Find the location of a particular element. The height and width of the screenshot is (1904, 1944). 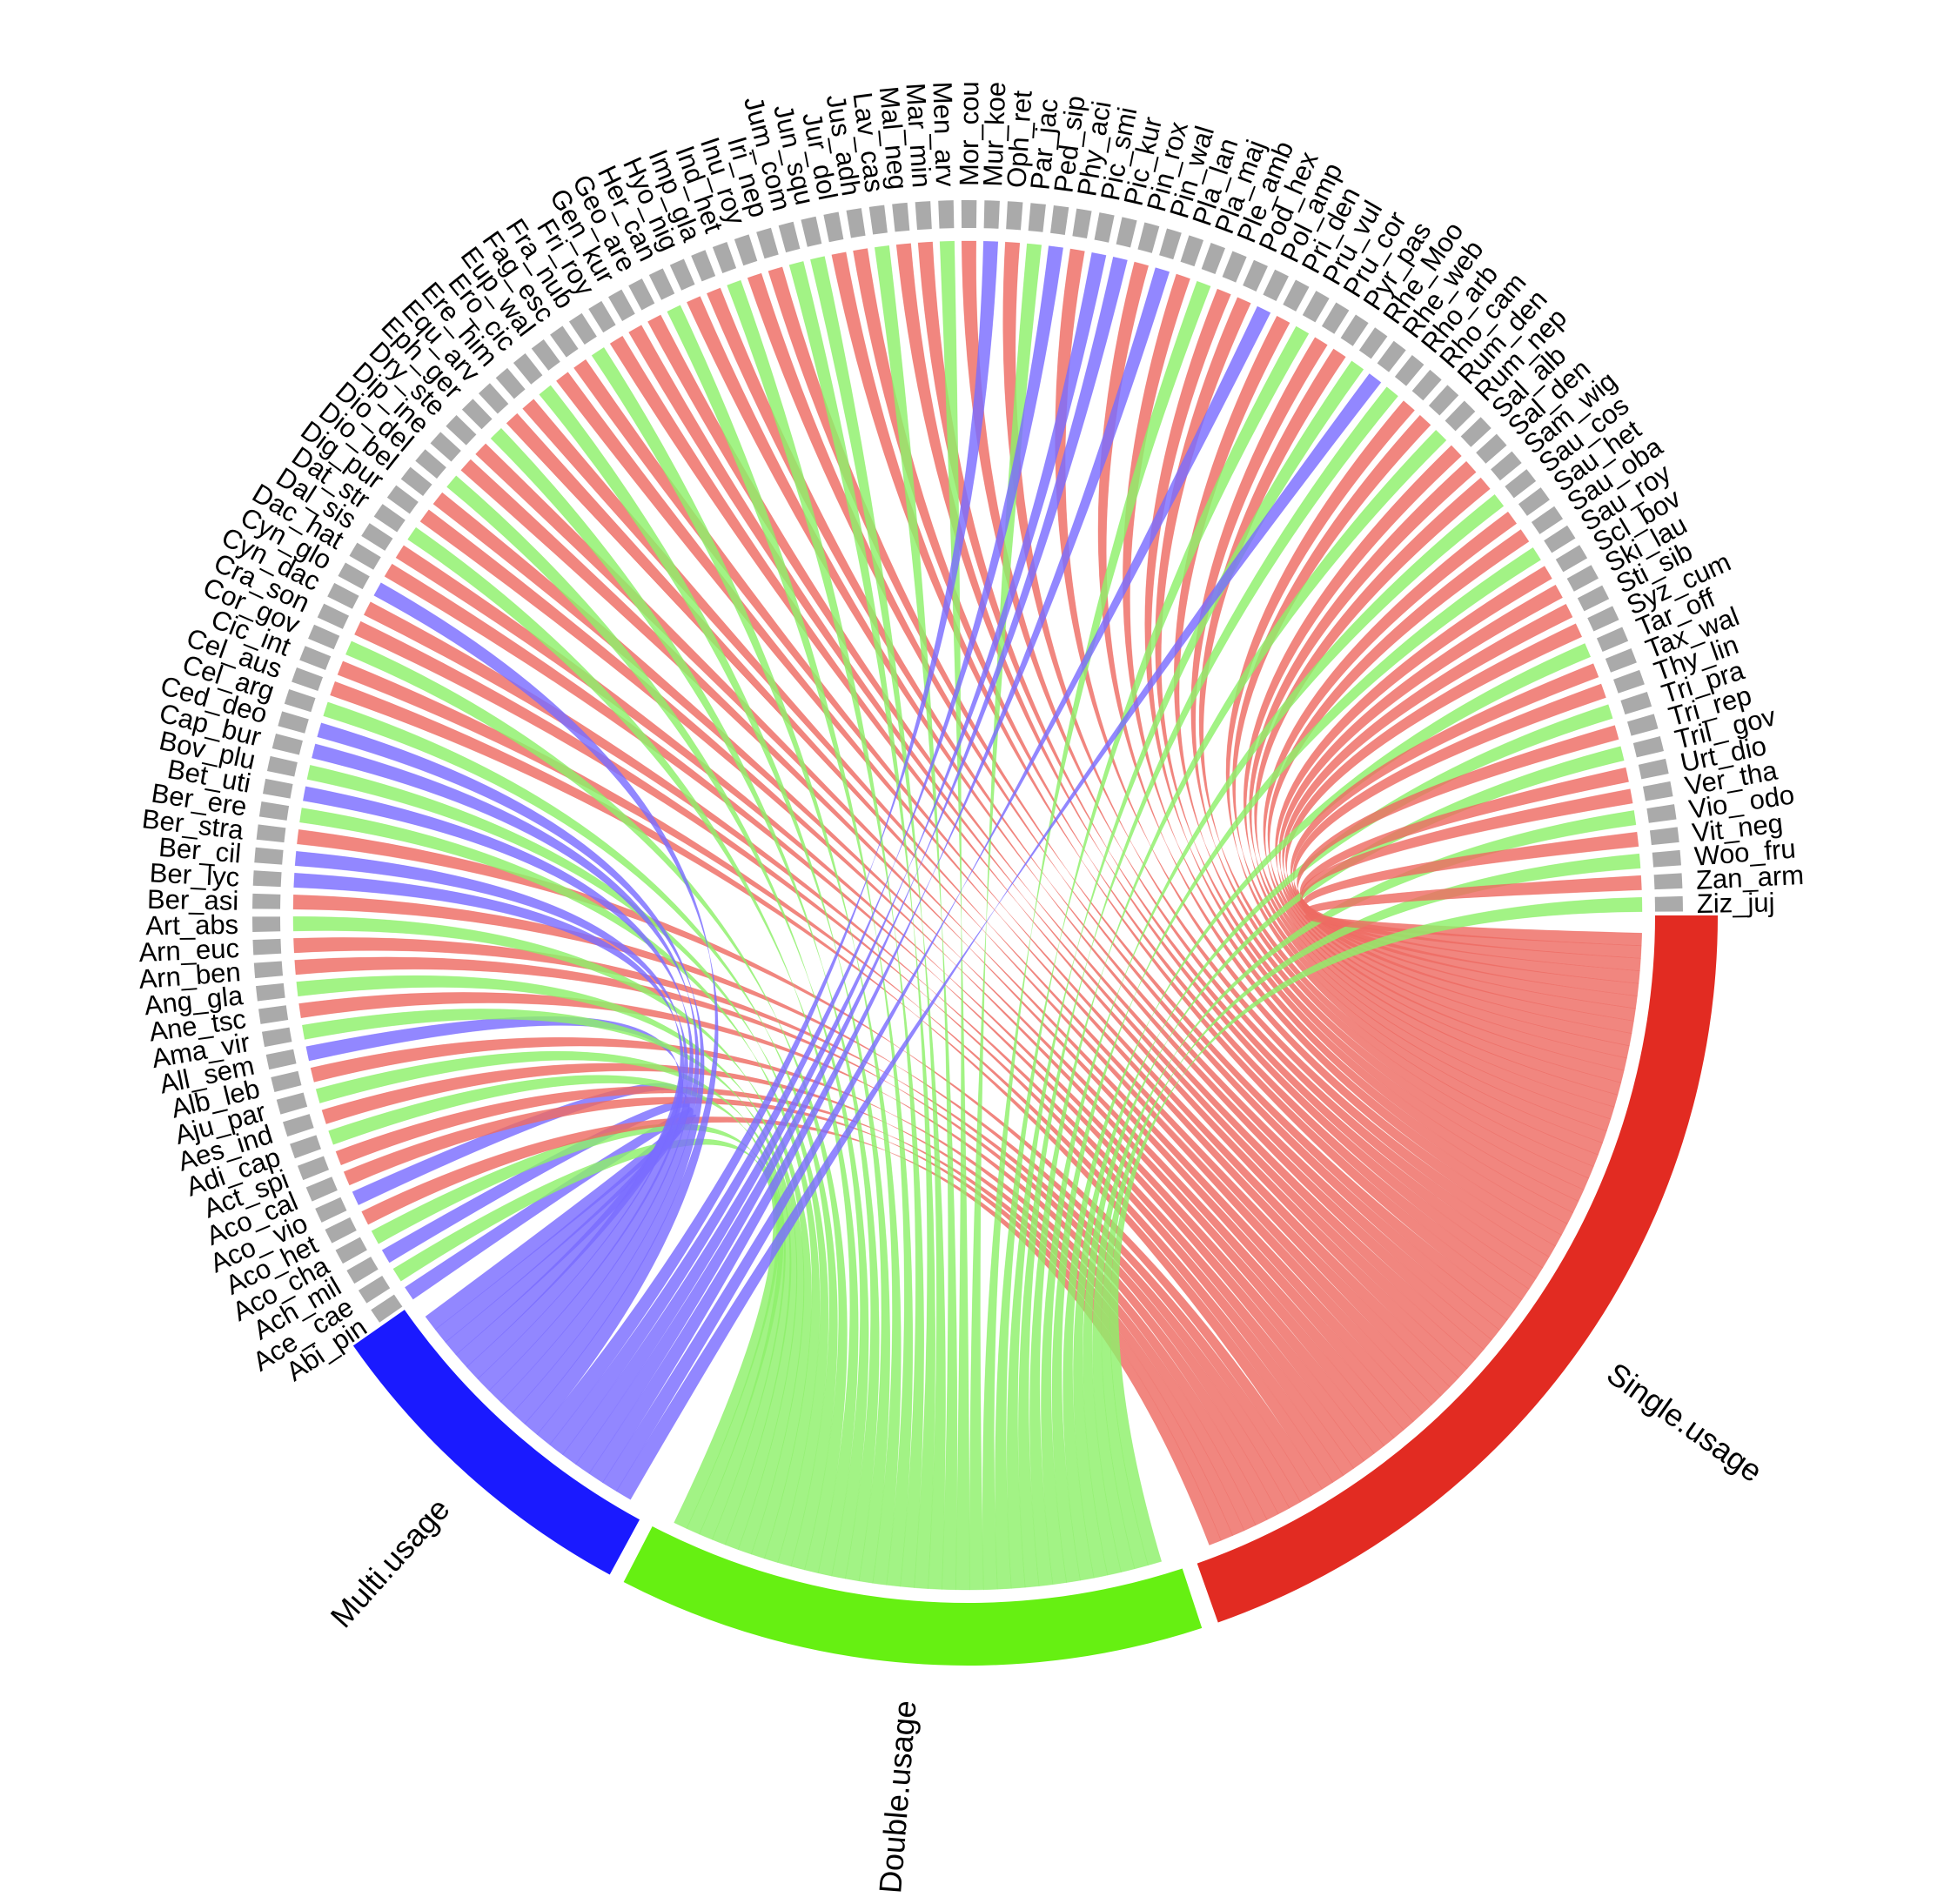

species-label: Mar_min is located at coordinates (918, 135).